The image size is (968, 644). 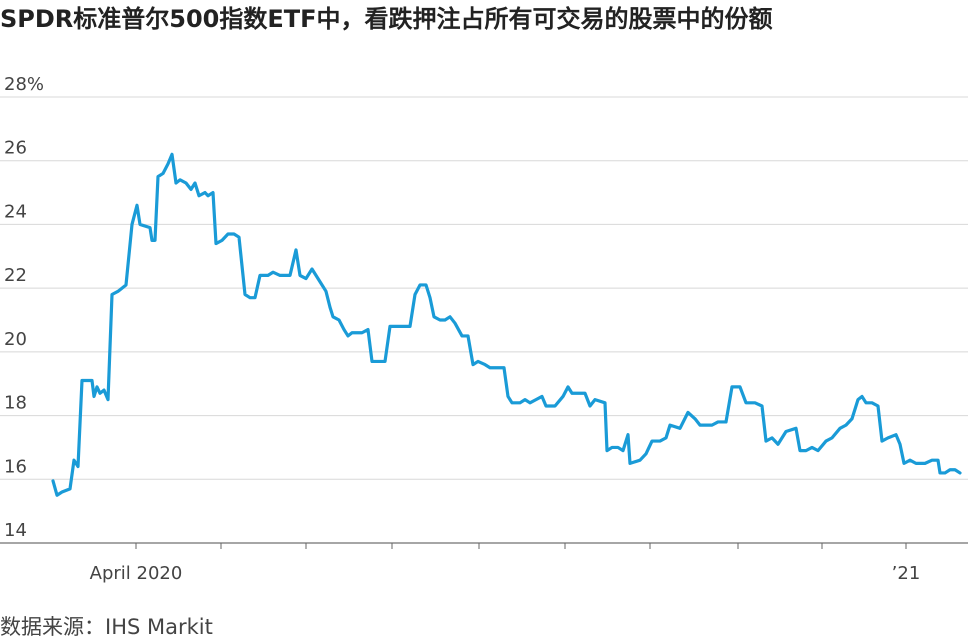 I want to click on y-tick-label: 18, so click(x=15, y=403).